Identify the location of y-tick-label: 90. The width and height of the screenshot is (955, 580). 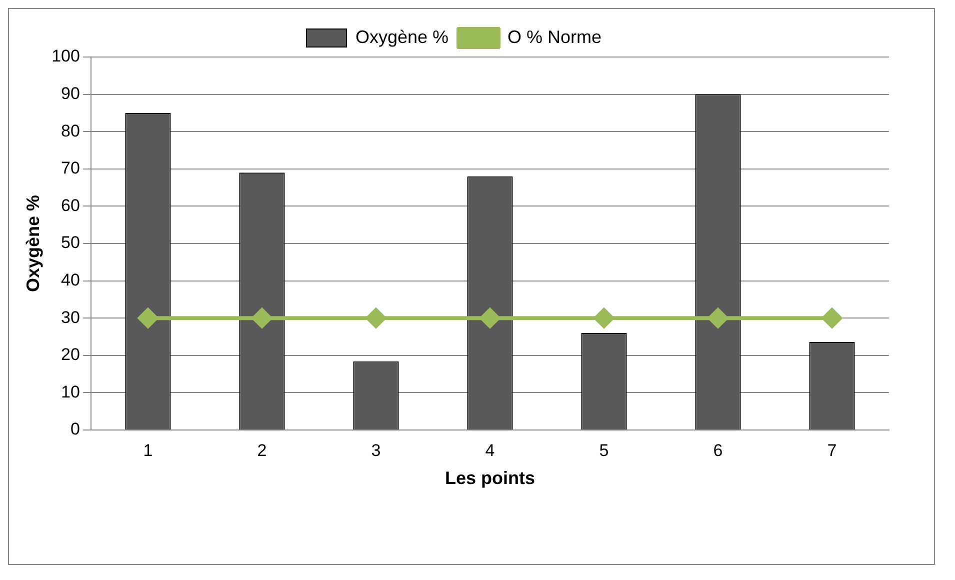
(70, 93).